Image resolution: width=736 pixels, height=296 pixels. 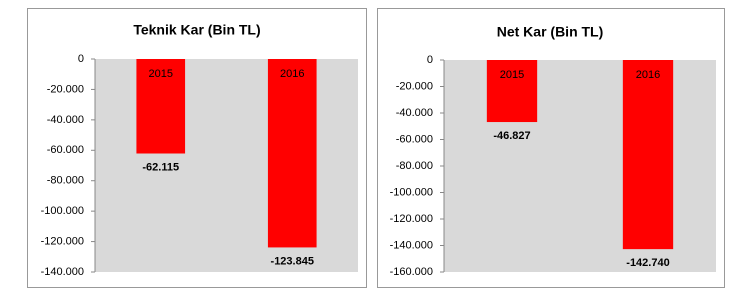 What do you see at coordinates (411, 272) in the screenshot?
I see `y-tick-label: -160.000` at bounding box center [411, 272].